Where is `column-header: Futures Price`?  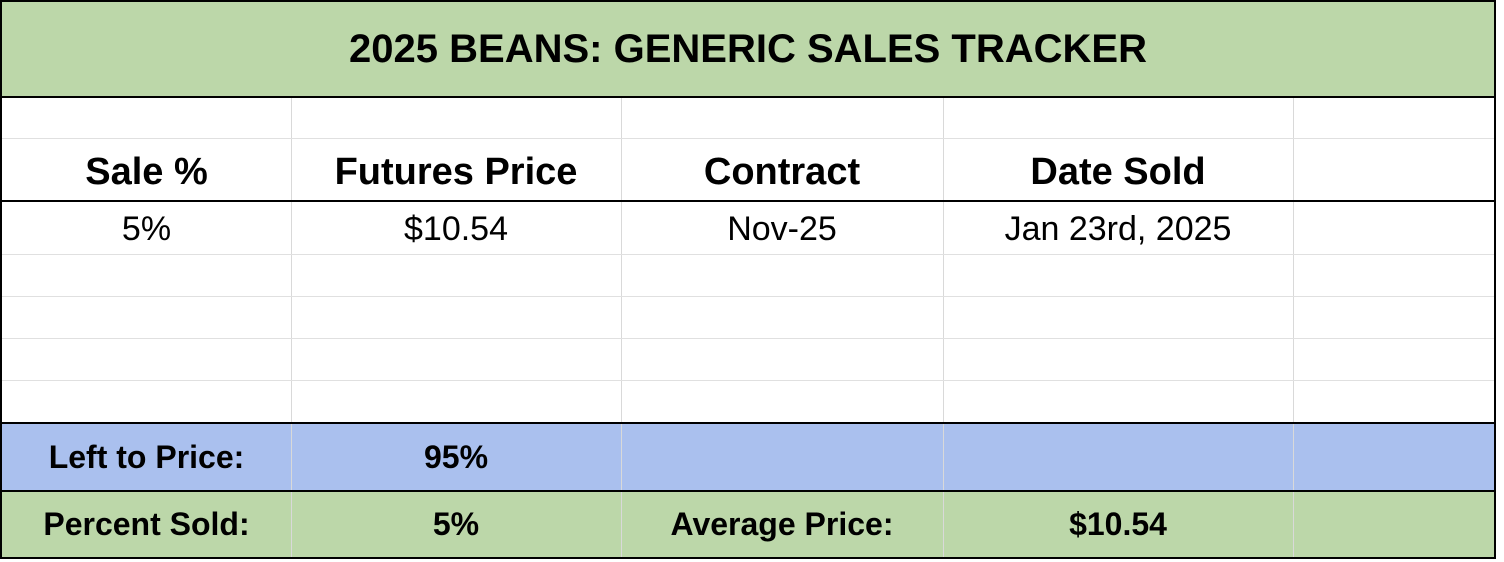
column-header: Futures Price is located at coordinates (456, 171).